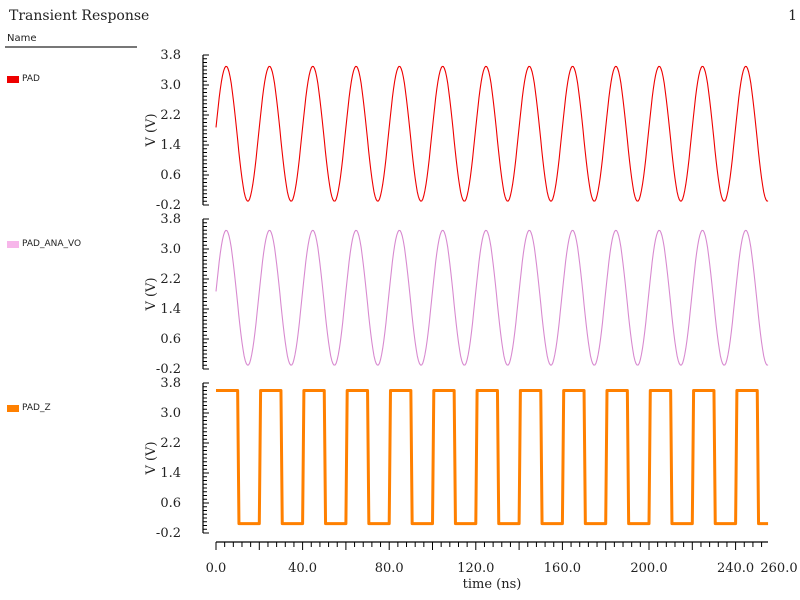 This screenshot has height=600, width=800. Describe the element at coordinates (648, 568) in the screenshot. I see `x-tick-label: 200.0` at that location.